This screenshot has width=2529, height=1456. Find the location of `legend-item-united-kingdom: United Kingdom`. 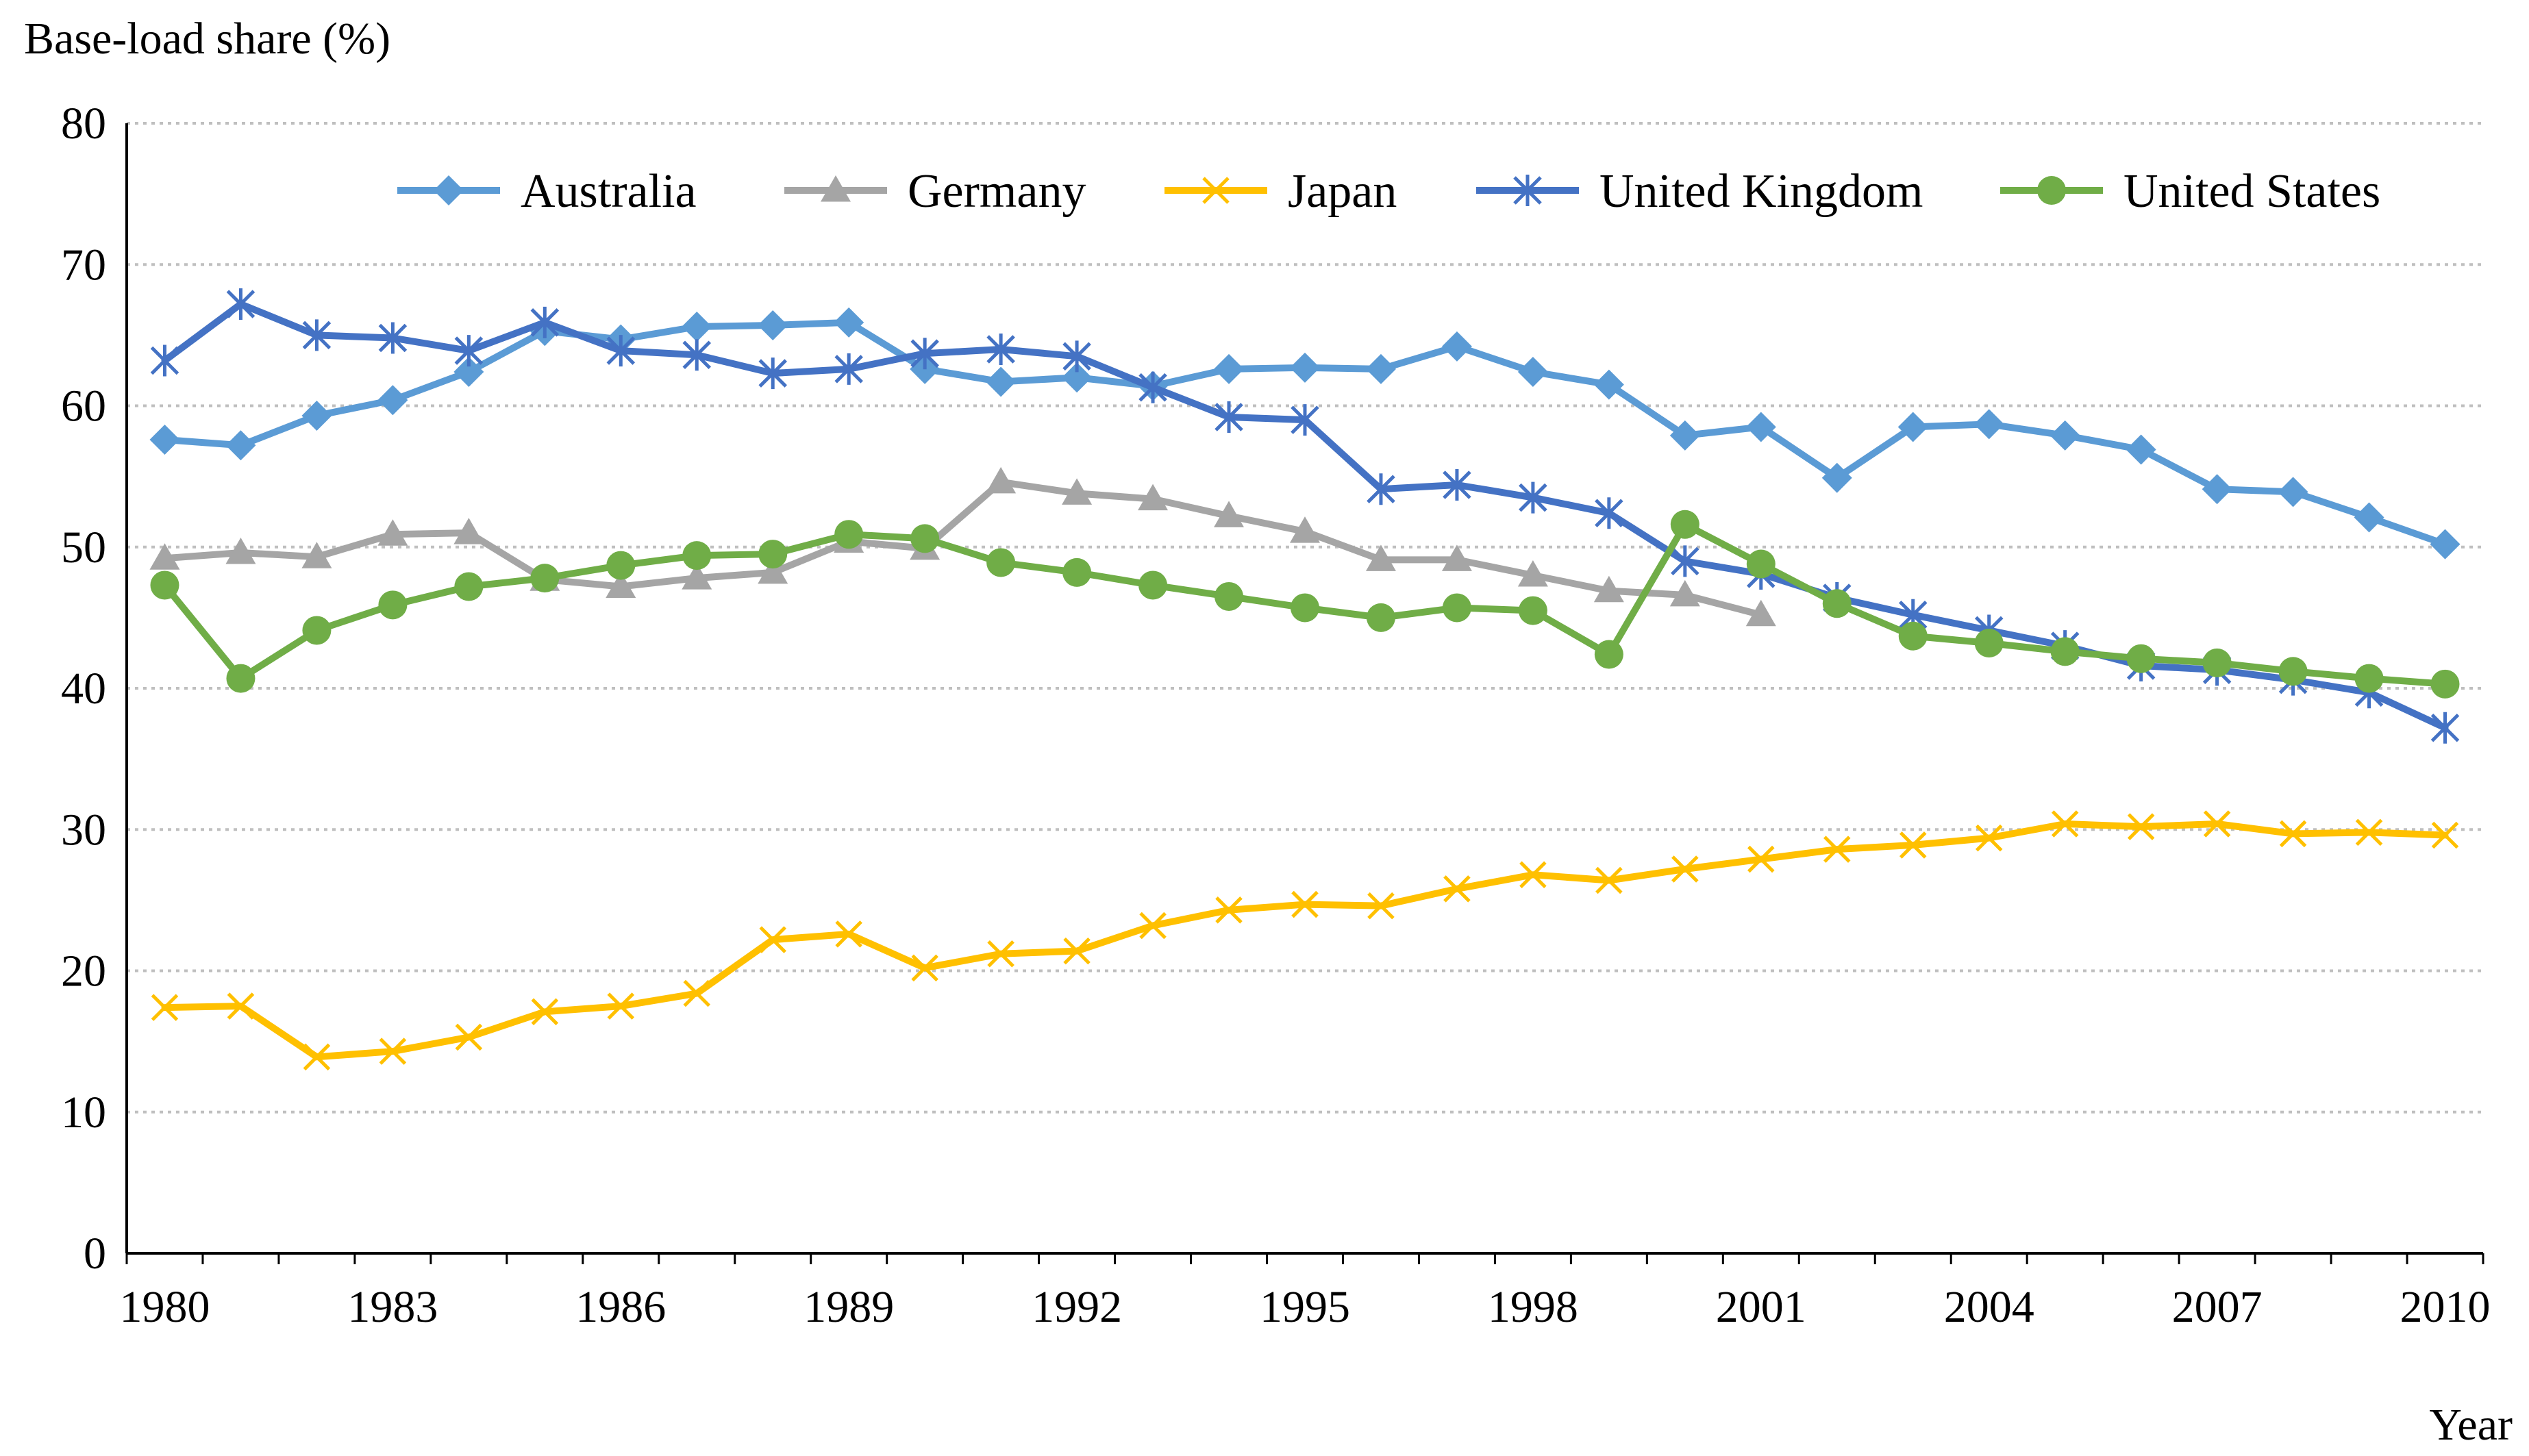

legend-item-united-kingdom: United Kingdom is located at coordinates (1699, 191).